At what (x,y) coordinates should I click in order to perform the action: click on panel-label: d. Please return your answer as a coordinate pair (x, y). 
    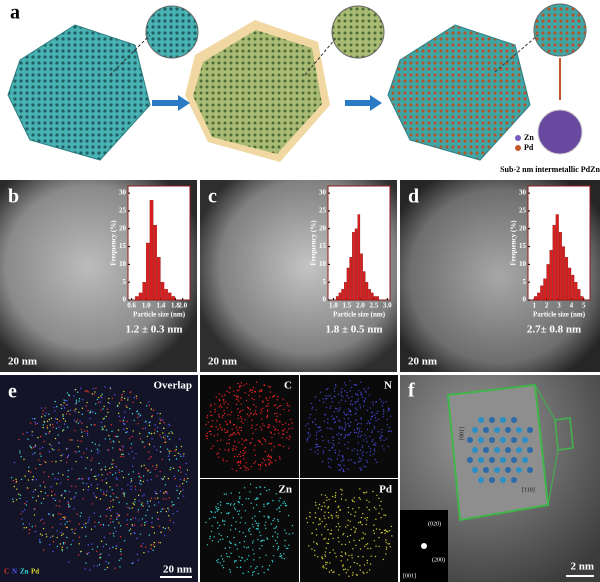
    Looking at the image, I should click on (413, 197).